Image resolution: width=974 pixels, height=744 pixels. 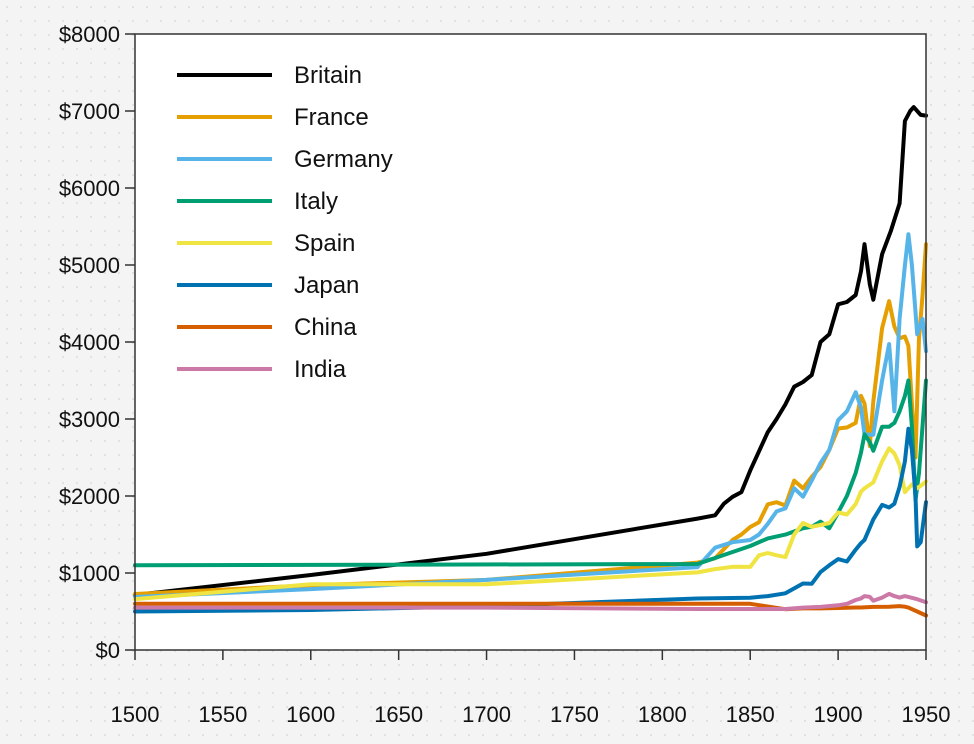 What do you see at coordinates (325, 327) in the screenshot?
I see `legend-label-china: China` at bounding box center [325, 327].